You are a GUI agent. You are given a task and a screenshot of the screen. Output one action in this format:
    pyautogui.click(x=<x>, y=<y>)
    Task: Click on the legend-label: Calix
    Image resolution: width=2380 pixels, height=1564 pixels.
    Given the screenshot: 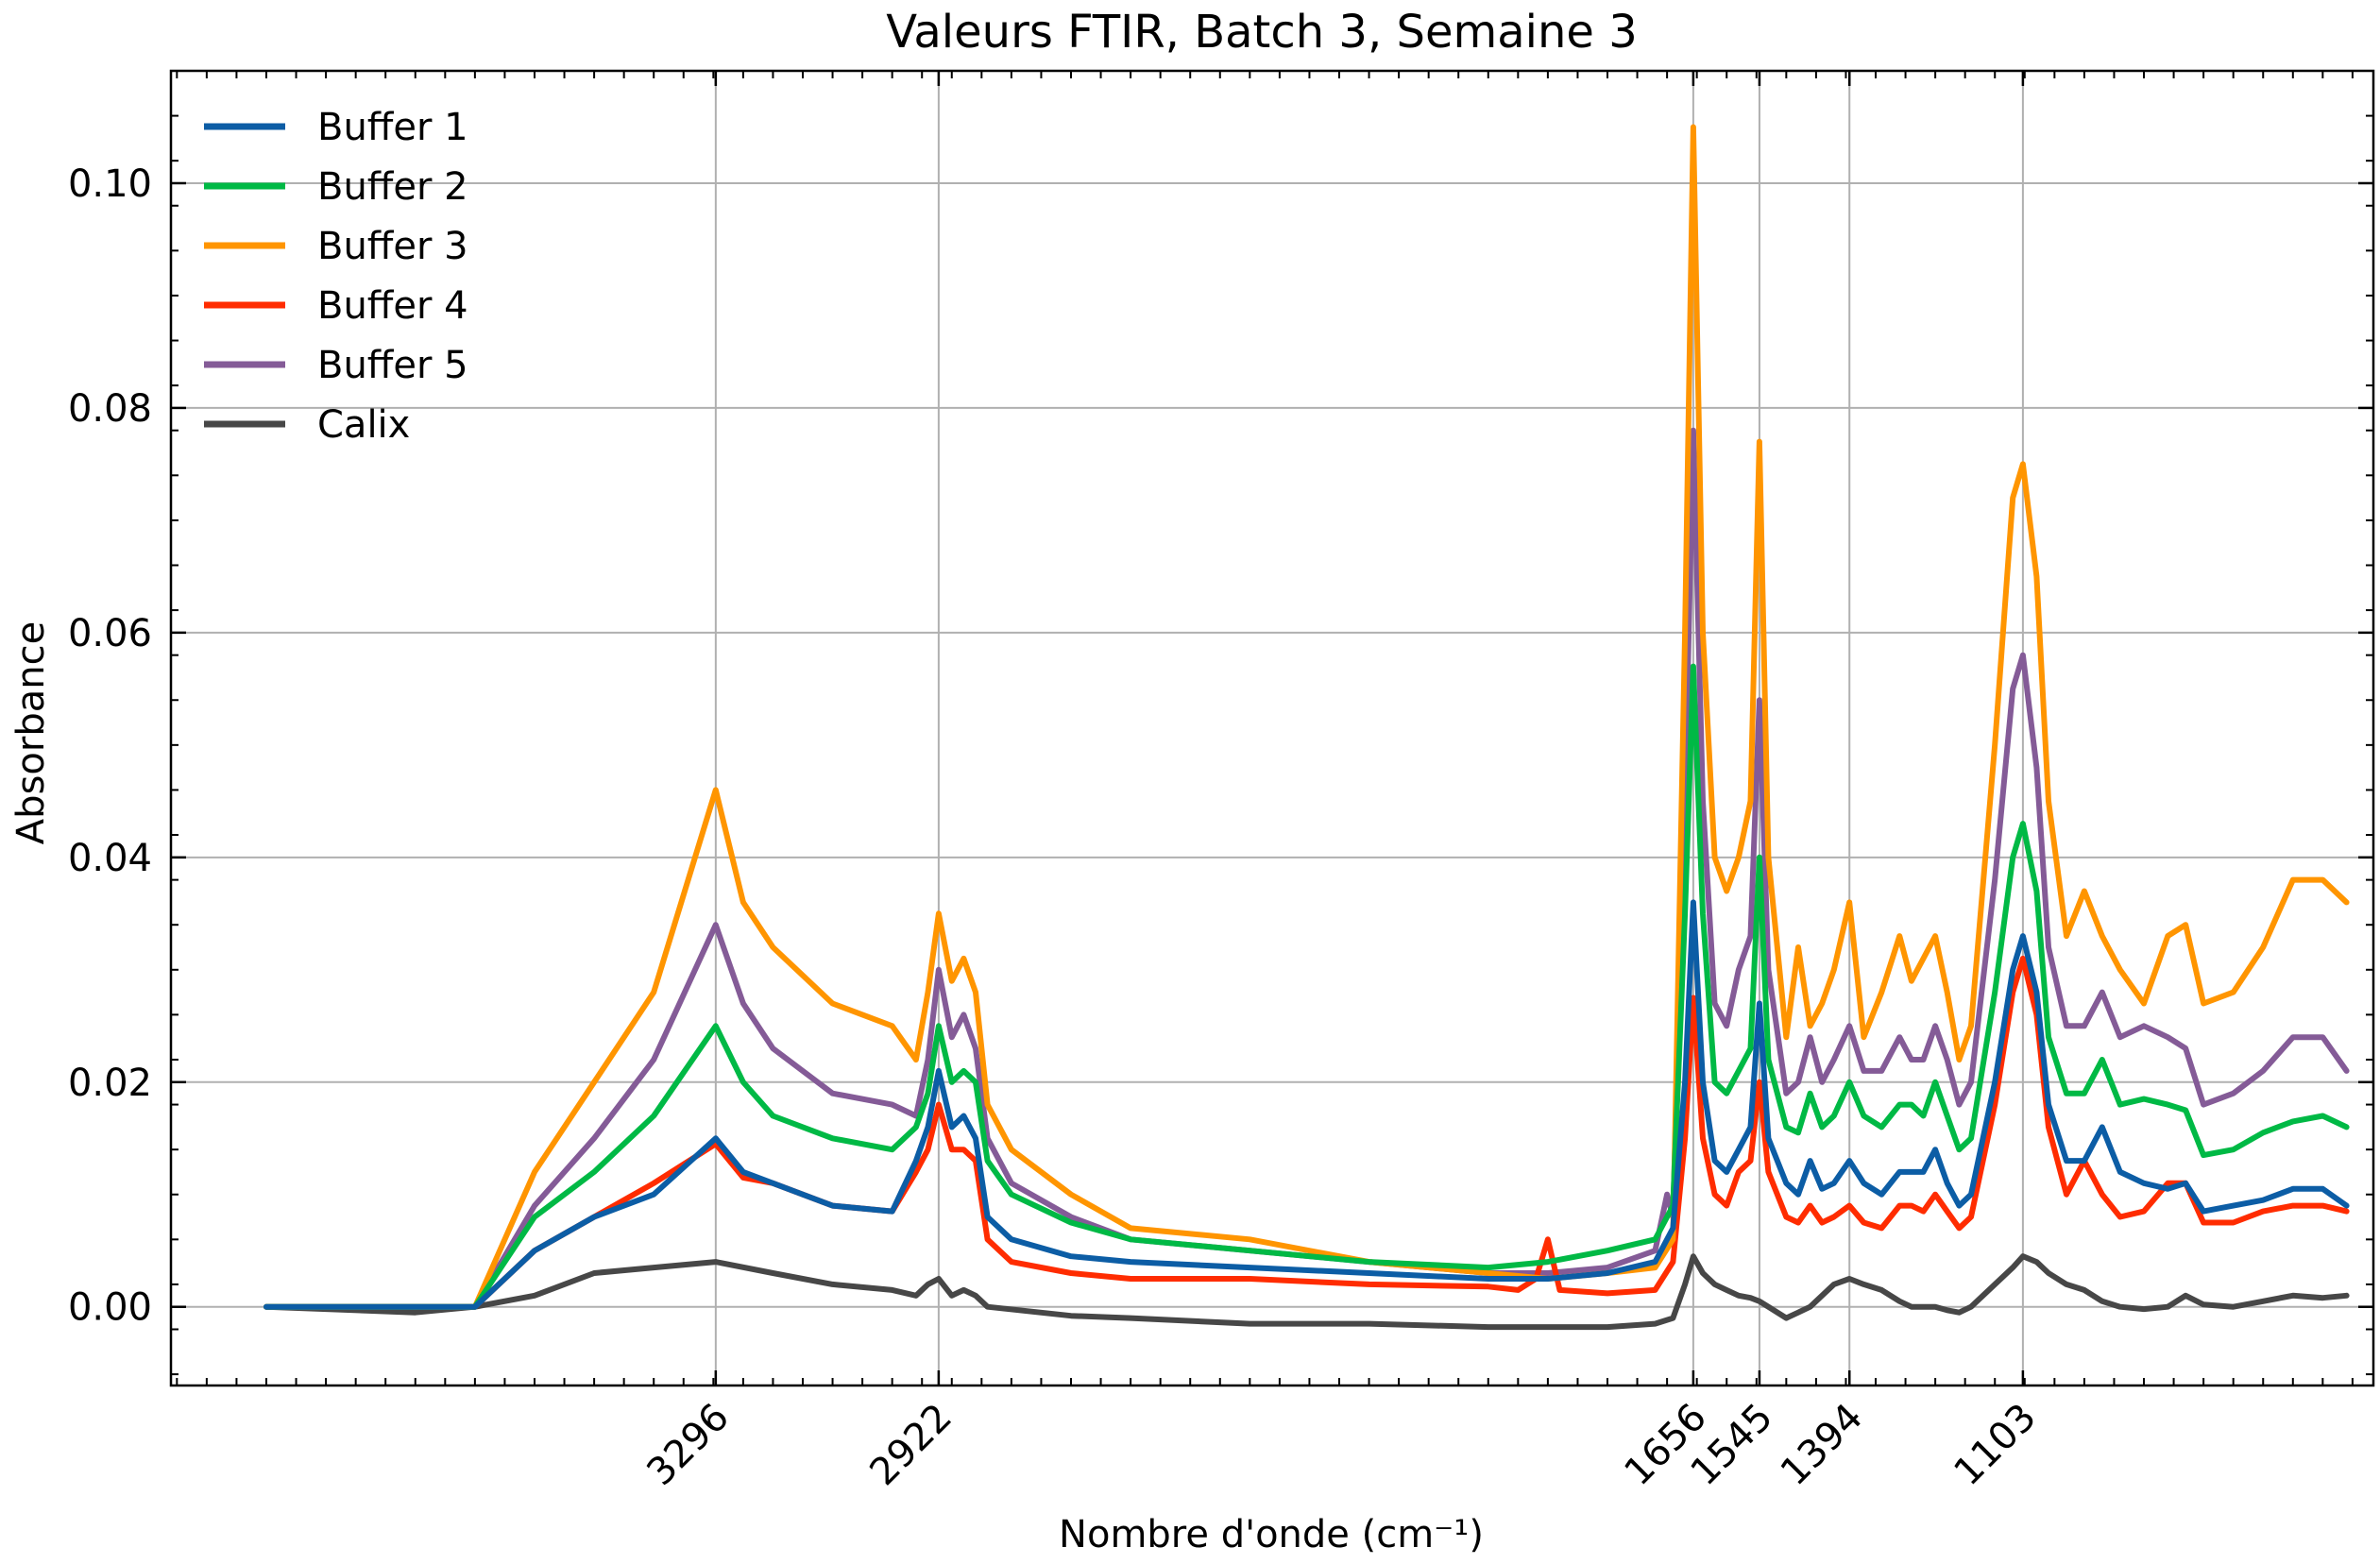 What is the action you would take?
    pyautogui.click(x=363, y=425)
    